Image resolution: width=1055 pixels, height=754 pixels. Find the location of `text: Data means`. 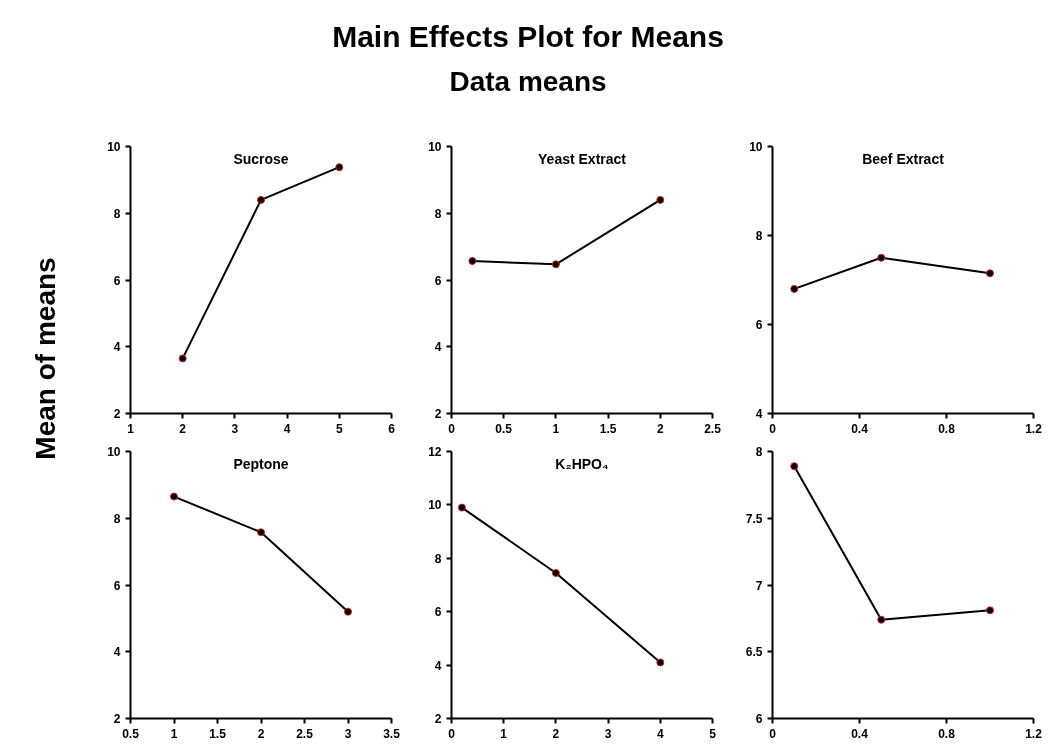

text: Data means is located at coordinates (528, 81).